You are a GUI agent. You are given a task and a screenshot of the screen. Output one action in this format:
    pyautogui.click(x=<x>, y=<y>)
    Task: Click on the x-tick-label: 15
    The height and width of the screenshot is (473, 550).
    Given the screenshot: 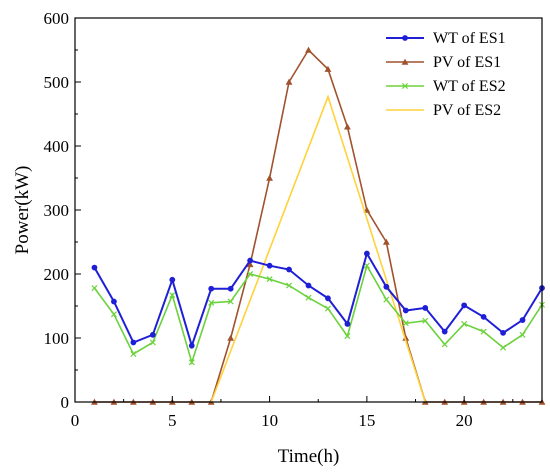 What is the action you would take?
    pyautogui.click(x=366, y=420)
    